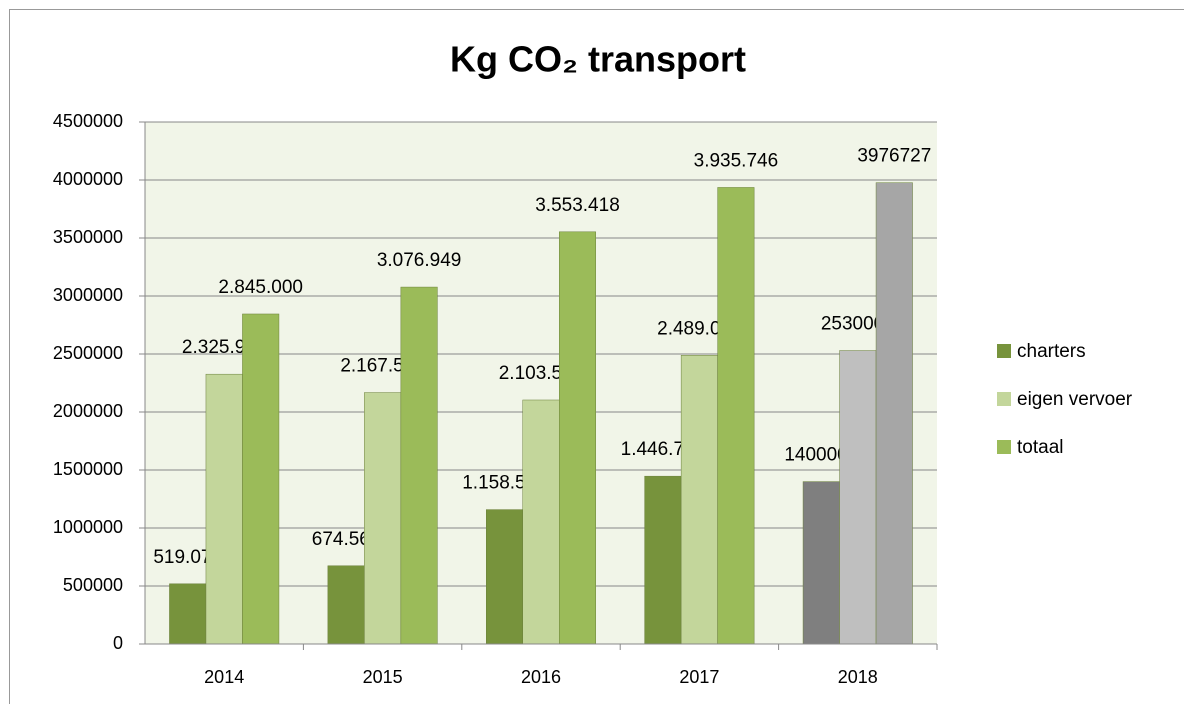  What do you see at coordinates (736, 160) in the screenshot?
I see `value-label: 3.935.746` at bounding box center [736, 160].